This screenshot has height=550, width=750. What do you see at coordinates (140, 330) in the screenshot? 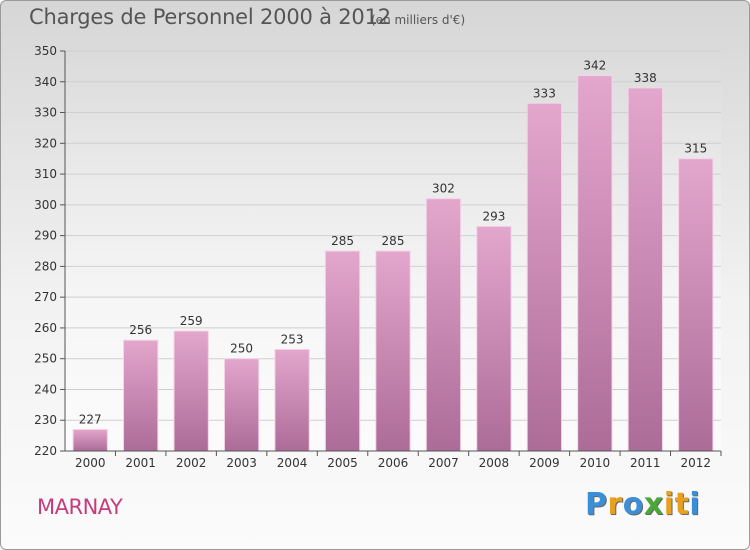
I see `value-label: 256` at bounding box center [140, 330].